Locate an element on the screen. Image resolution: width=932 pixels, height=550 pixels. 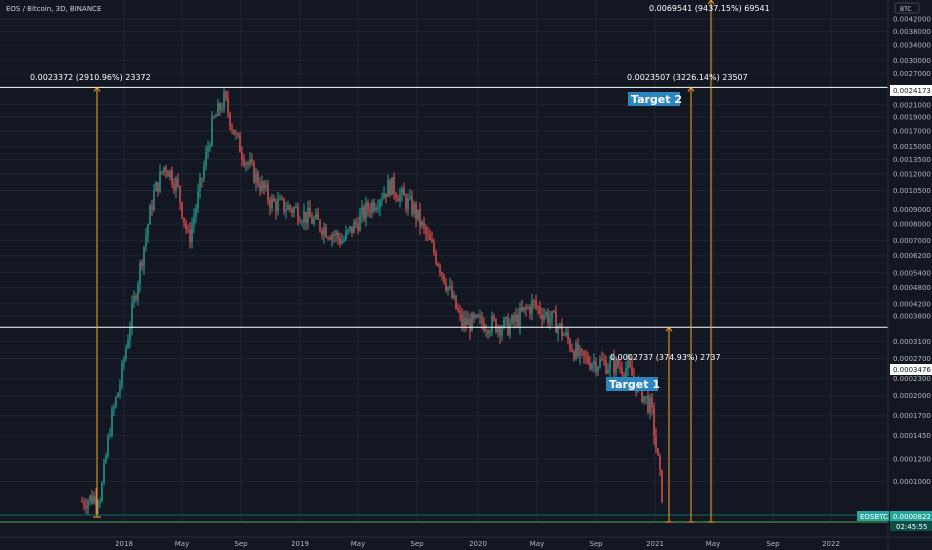
target-label: Target 2 is located at coordinates (656, 99).